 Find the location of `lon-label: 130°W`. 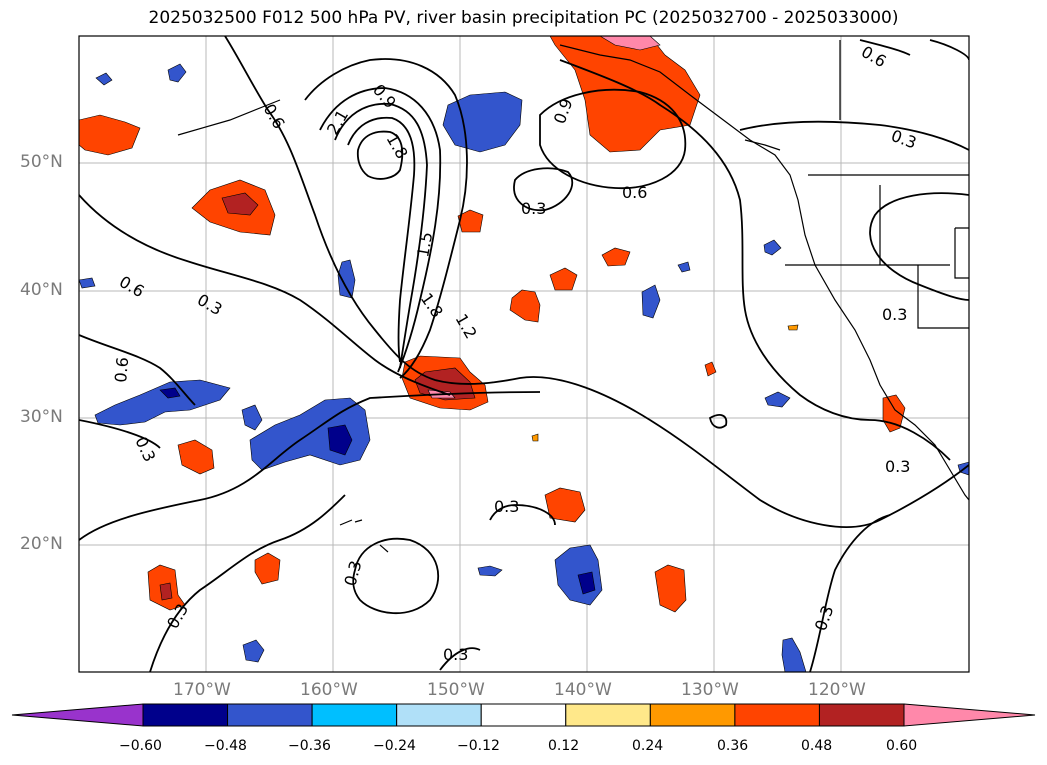

lon-label: 130°W is located at coordinates (710, 690).